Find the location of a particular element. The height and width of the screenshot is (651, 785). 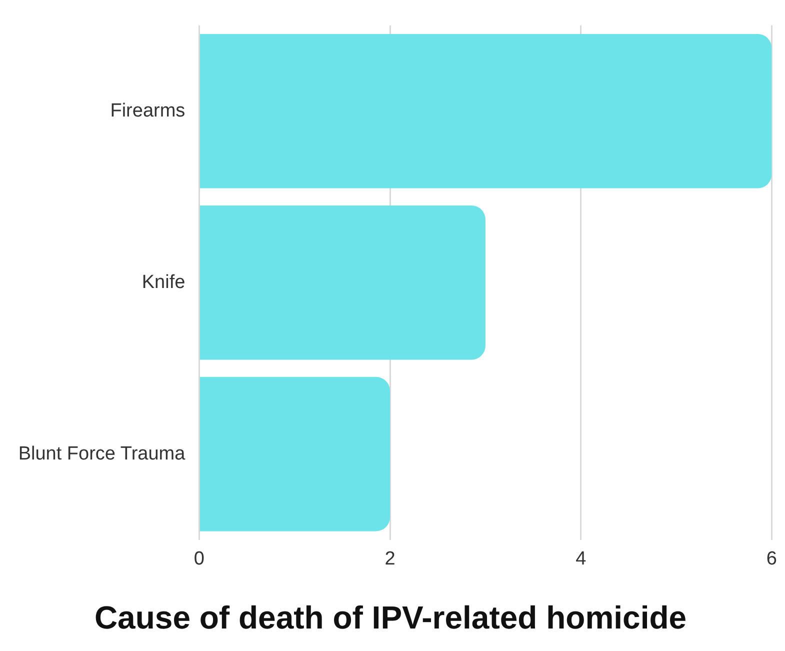

x-tick-label: 0 is located at coordinates (199, 559).